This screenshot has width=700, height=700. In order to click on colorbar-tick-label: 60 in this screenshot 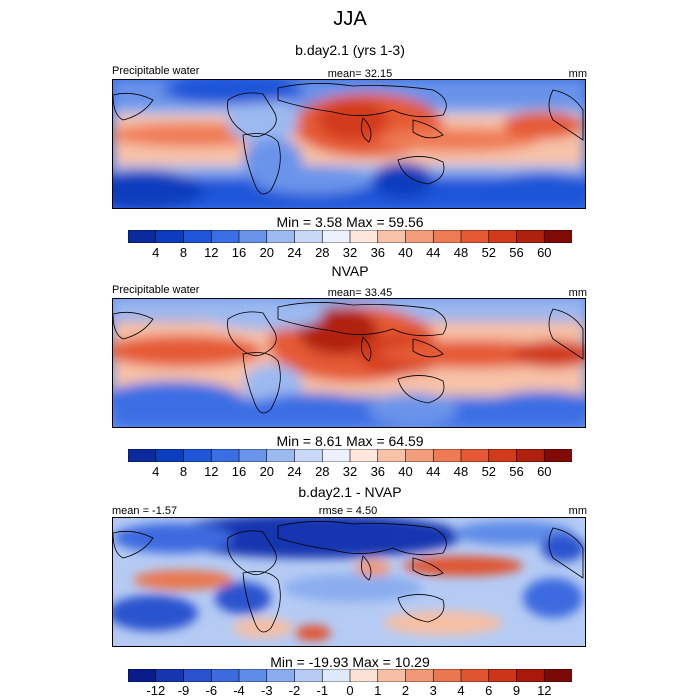, I will do `click(544, 252)`.